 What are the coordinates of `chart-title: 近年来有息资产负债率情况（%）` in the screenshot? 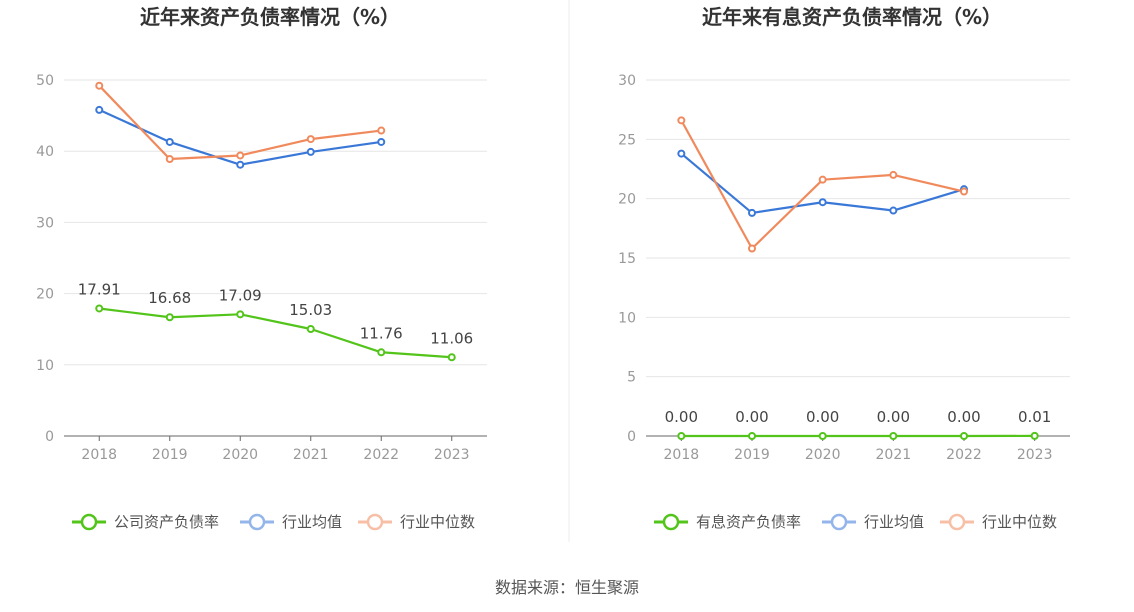 It's located at (852, 17).